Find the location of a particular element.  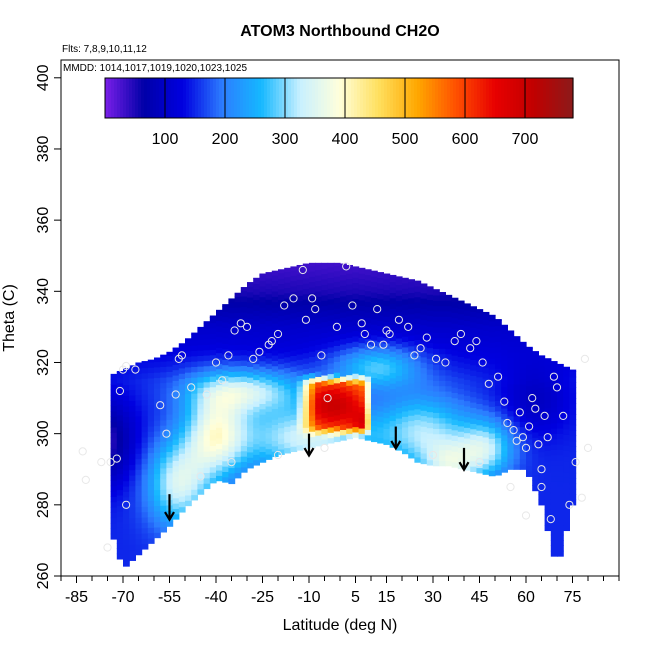

colorbar-tick-label: 600 is located at coordinates (465, 139).